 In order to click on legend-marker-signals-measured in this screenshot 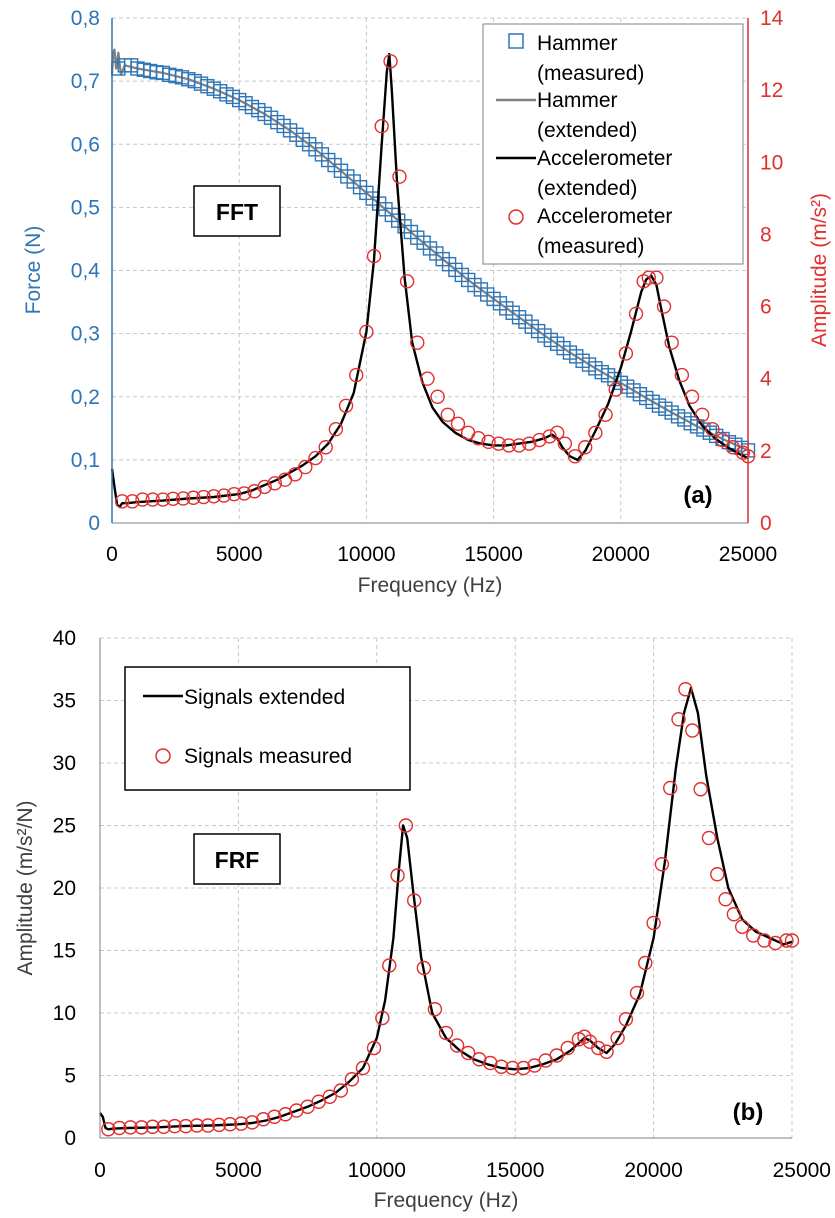, I will do `click(163, 756)`.